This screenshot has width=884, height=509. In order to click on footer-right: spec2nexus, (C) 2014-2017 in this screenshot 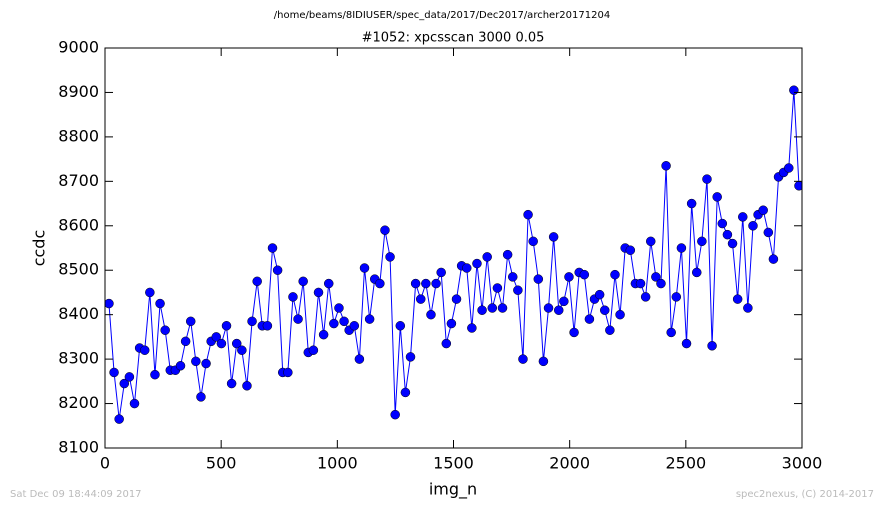, I will do `click(805, 494)`.